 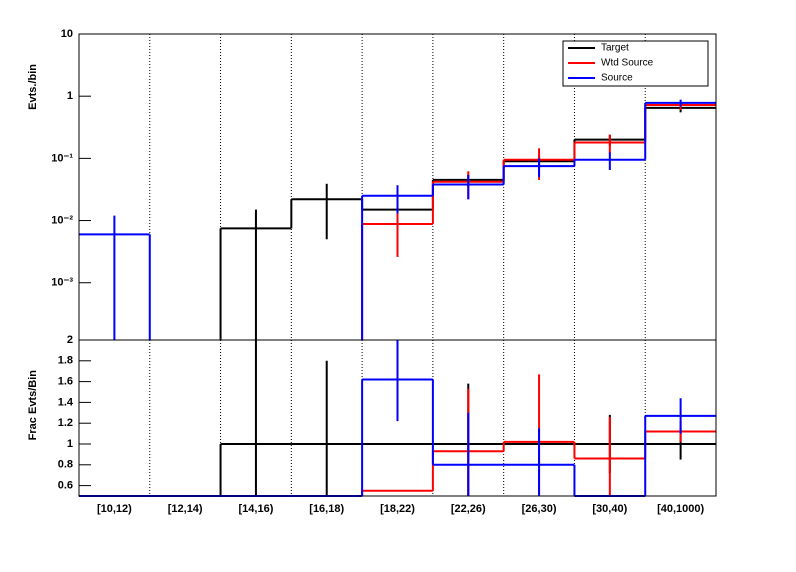 I want to click on y-axis-label: Evts./bin, so click(x=33, y=87).